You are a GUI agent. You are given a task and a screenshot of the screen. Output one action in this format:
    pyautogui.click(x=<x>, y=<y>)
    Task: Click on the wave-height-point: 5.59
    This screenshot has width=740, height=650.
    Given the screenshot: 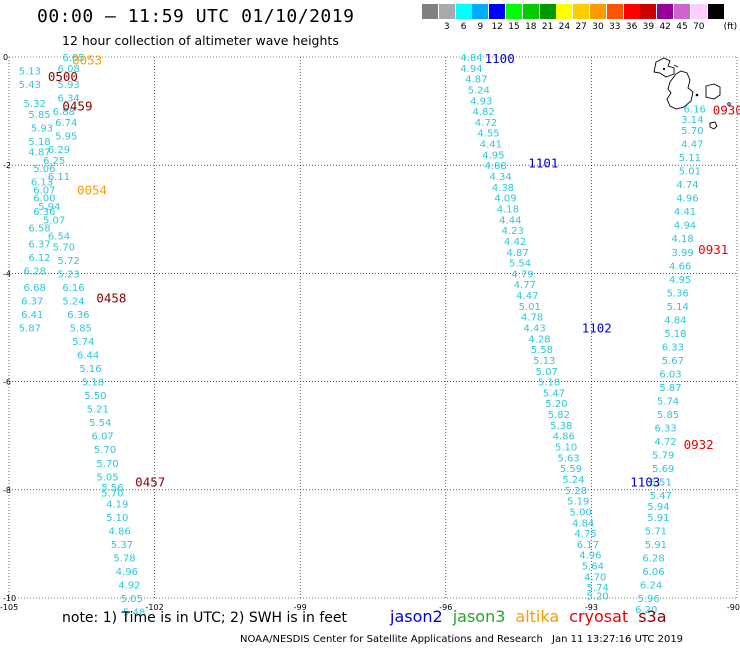 What is the action you would take?
    pyautogui.click(x=571, y=469)
    